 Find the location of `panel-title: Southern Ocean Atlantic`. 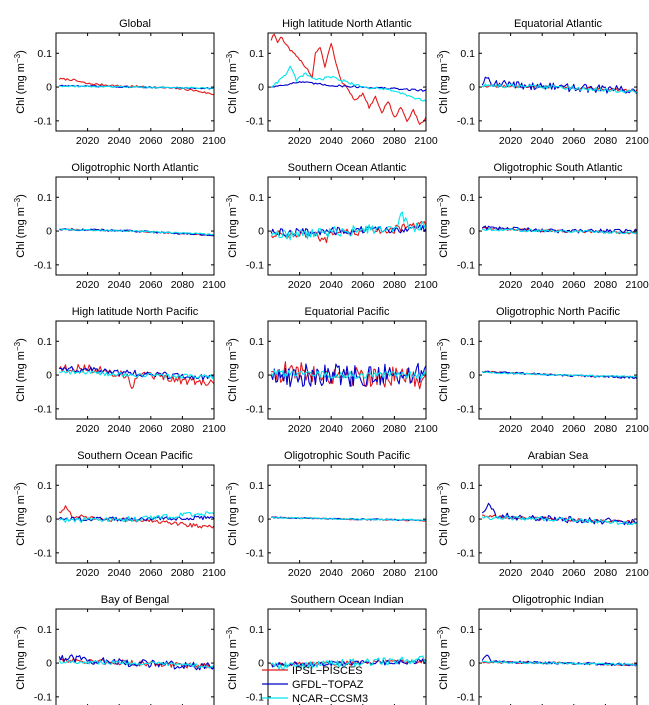

panel-title: Southern Ocean Atlantic is located at coordinates (347, 168).